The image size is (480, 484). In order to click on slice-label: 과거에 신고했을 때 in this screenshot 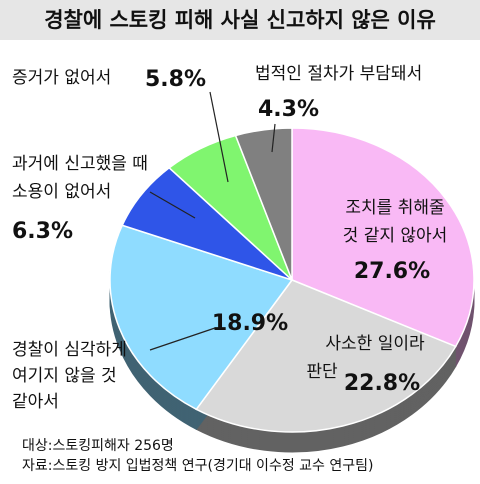, I will do `click(80, 164)`.